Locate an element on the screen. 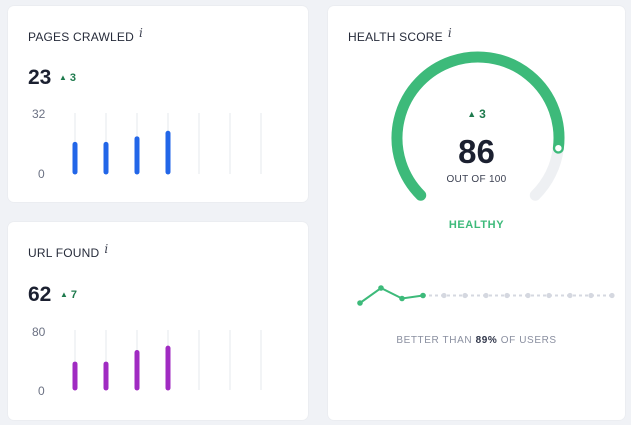  health-score-delta: ▲ 3 is located at coordinates (476, 114).